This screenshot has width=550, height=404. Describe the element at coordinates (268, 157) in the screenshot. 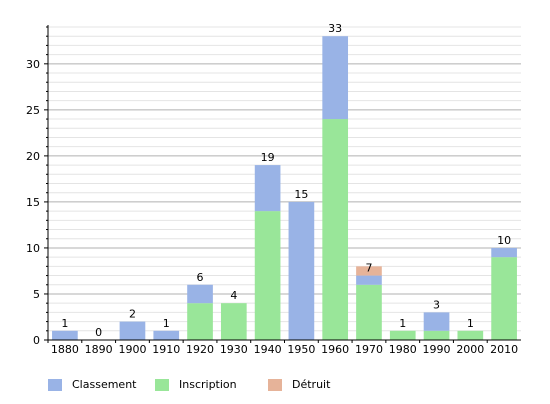

I see `data-label-1940: 19` at that location.